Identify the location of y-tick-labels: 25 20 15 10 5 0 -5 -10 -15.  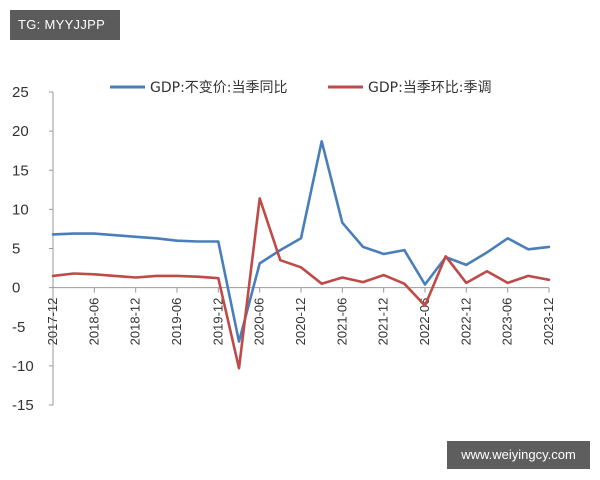
(32, 249).